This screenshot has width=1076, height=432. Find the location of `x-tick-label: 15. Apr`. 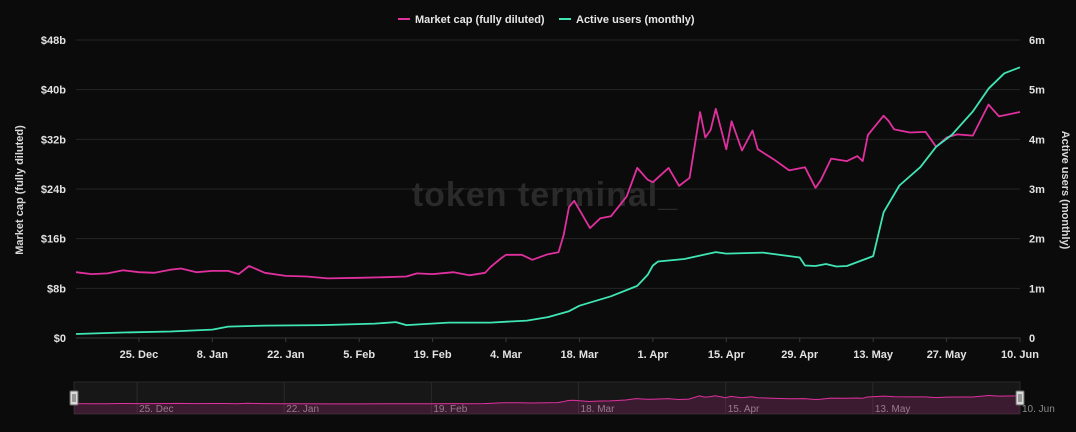

x-tick-label: 15. Apr is located at coordinates (727, 355).